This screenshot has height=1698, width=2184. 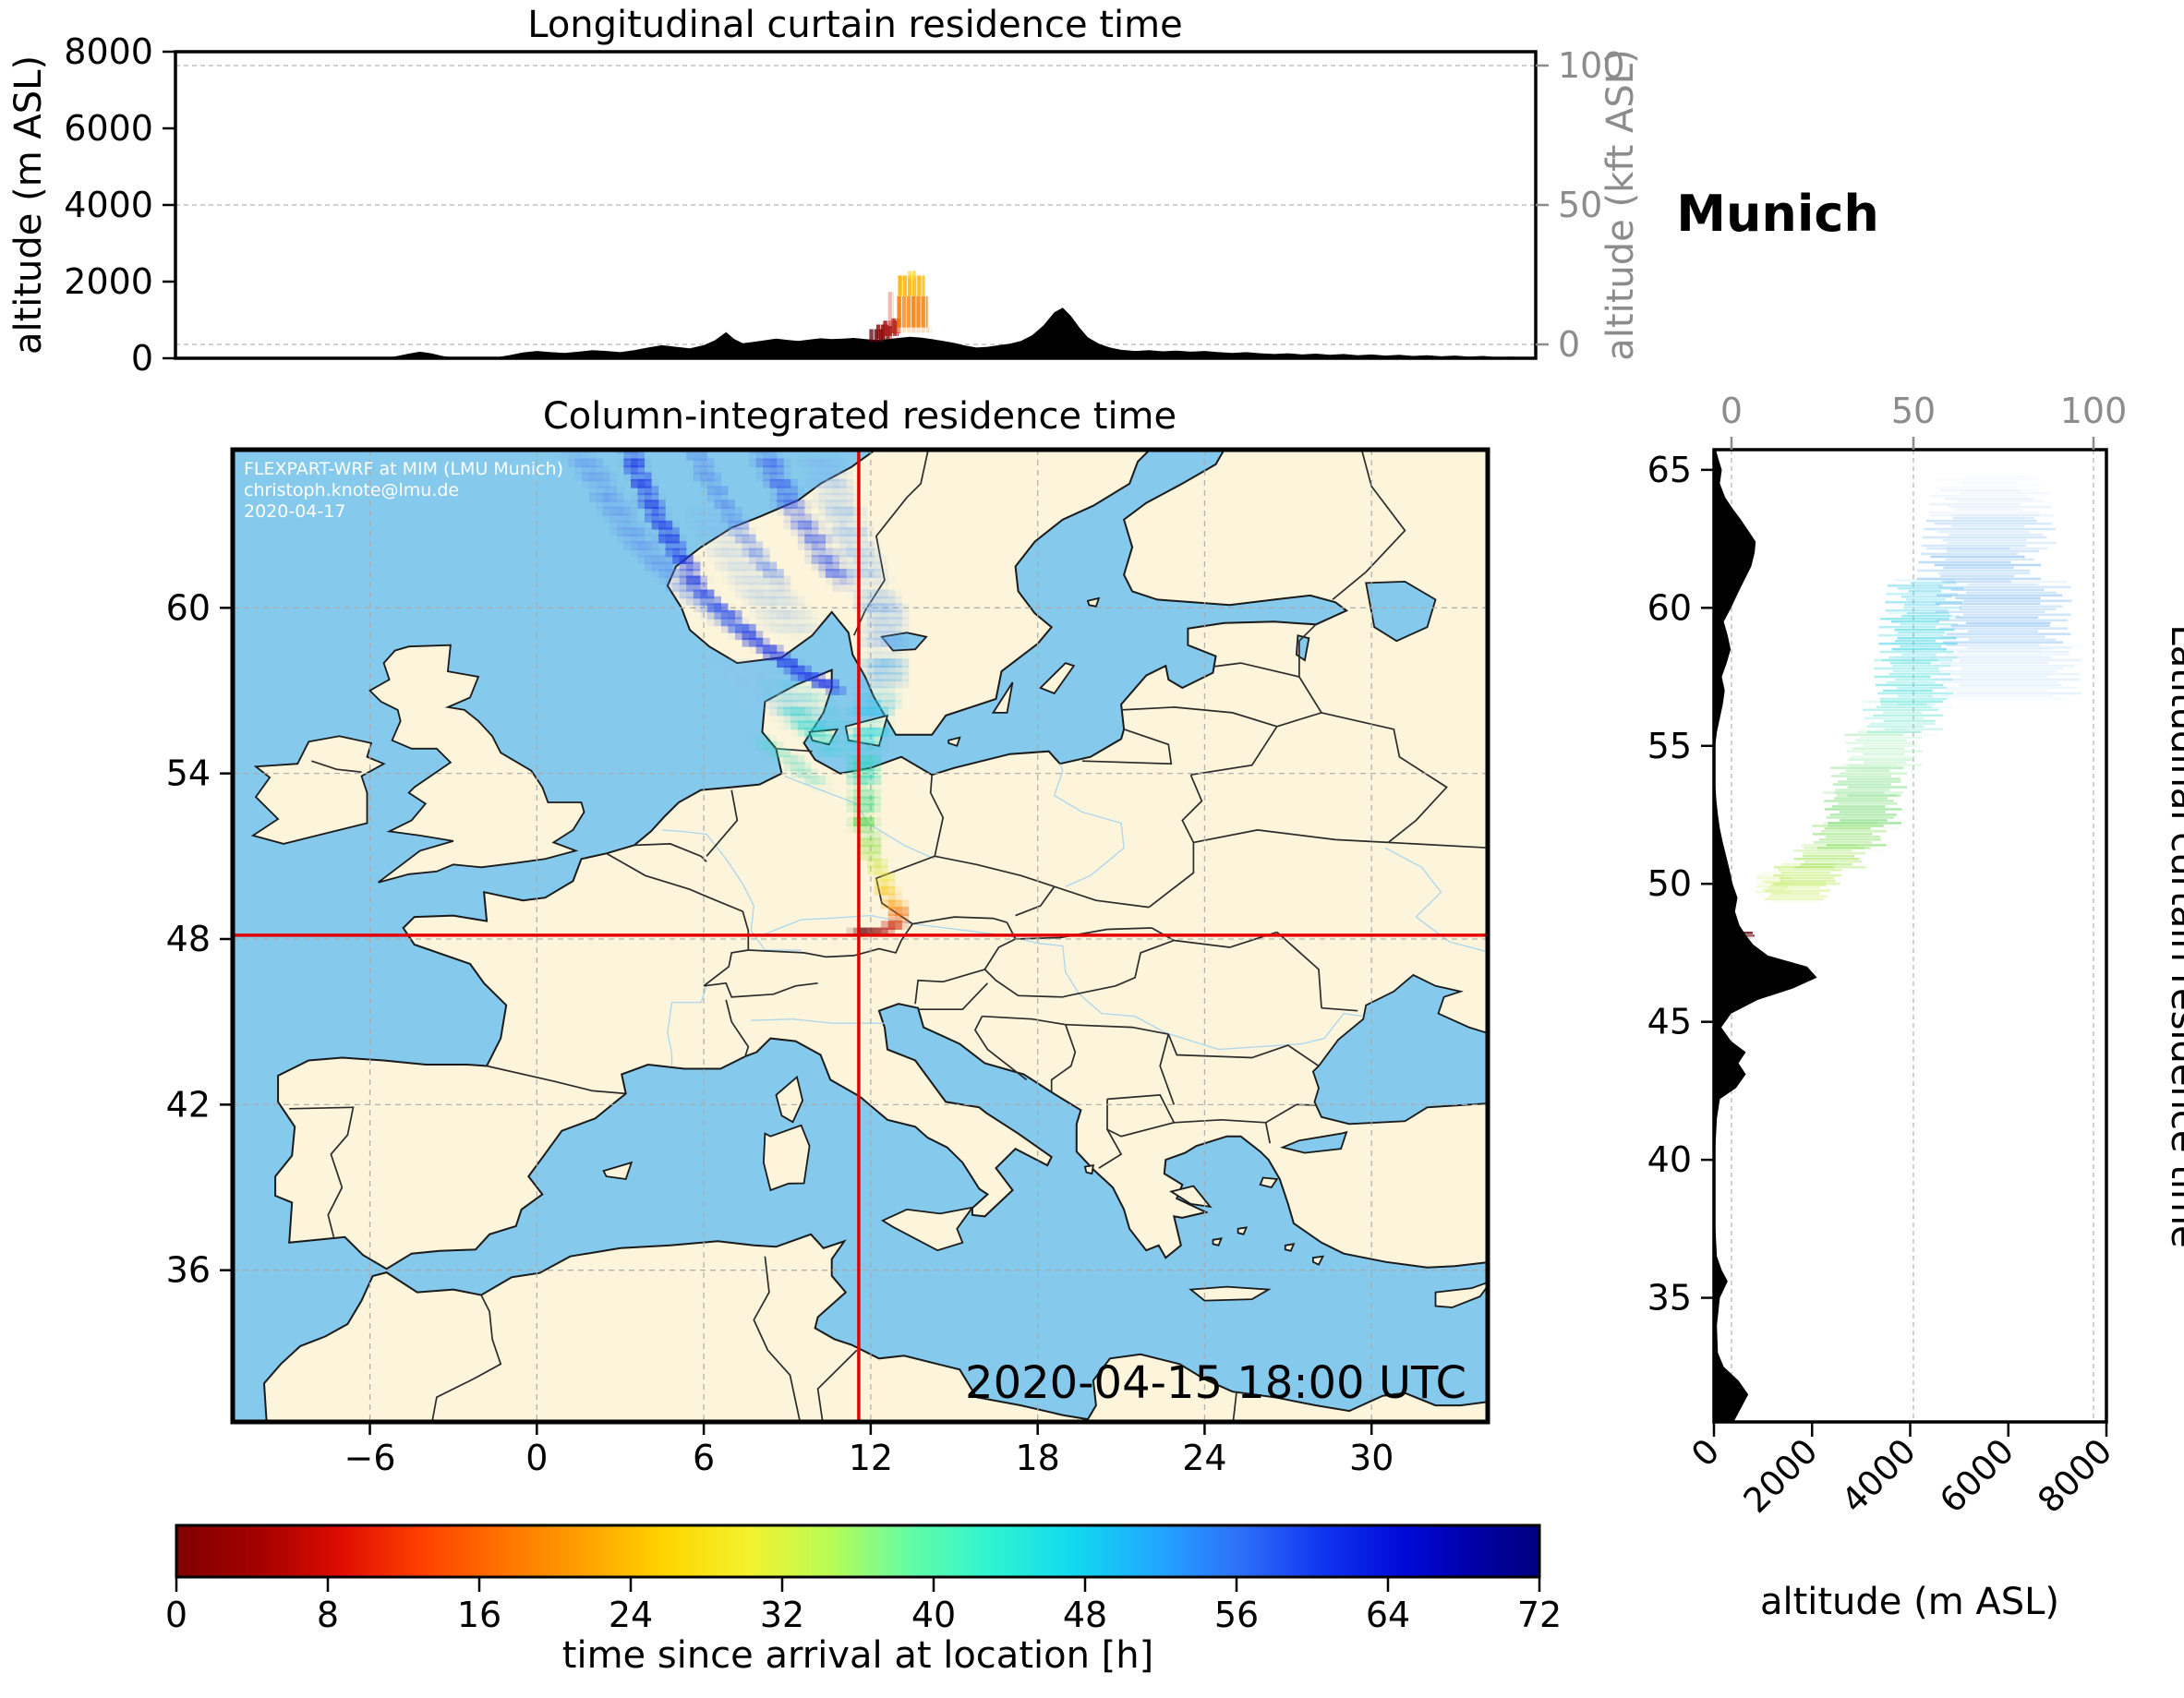 What do you see at coordinates (1204, 1458) in the screenshot?
I see `map-xtick-label: 24` at bounding box center [1204, 1458].